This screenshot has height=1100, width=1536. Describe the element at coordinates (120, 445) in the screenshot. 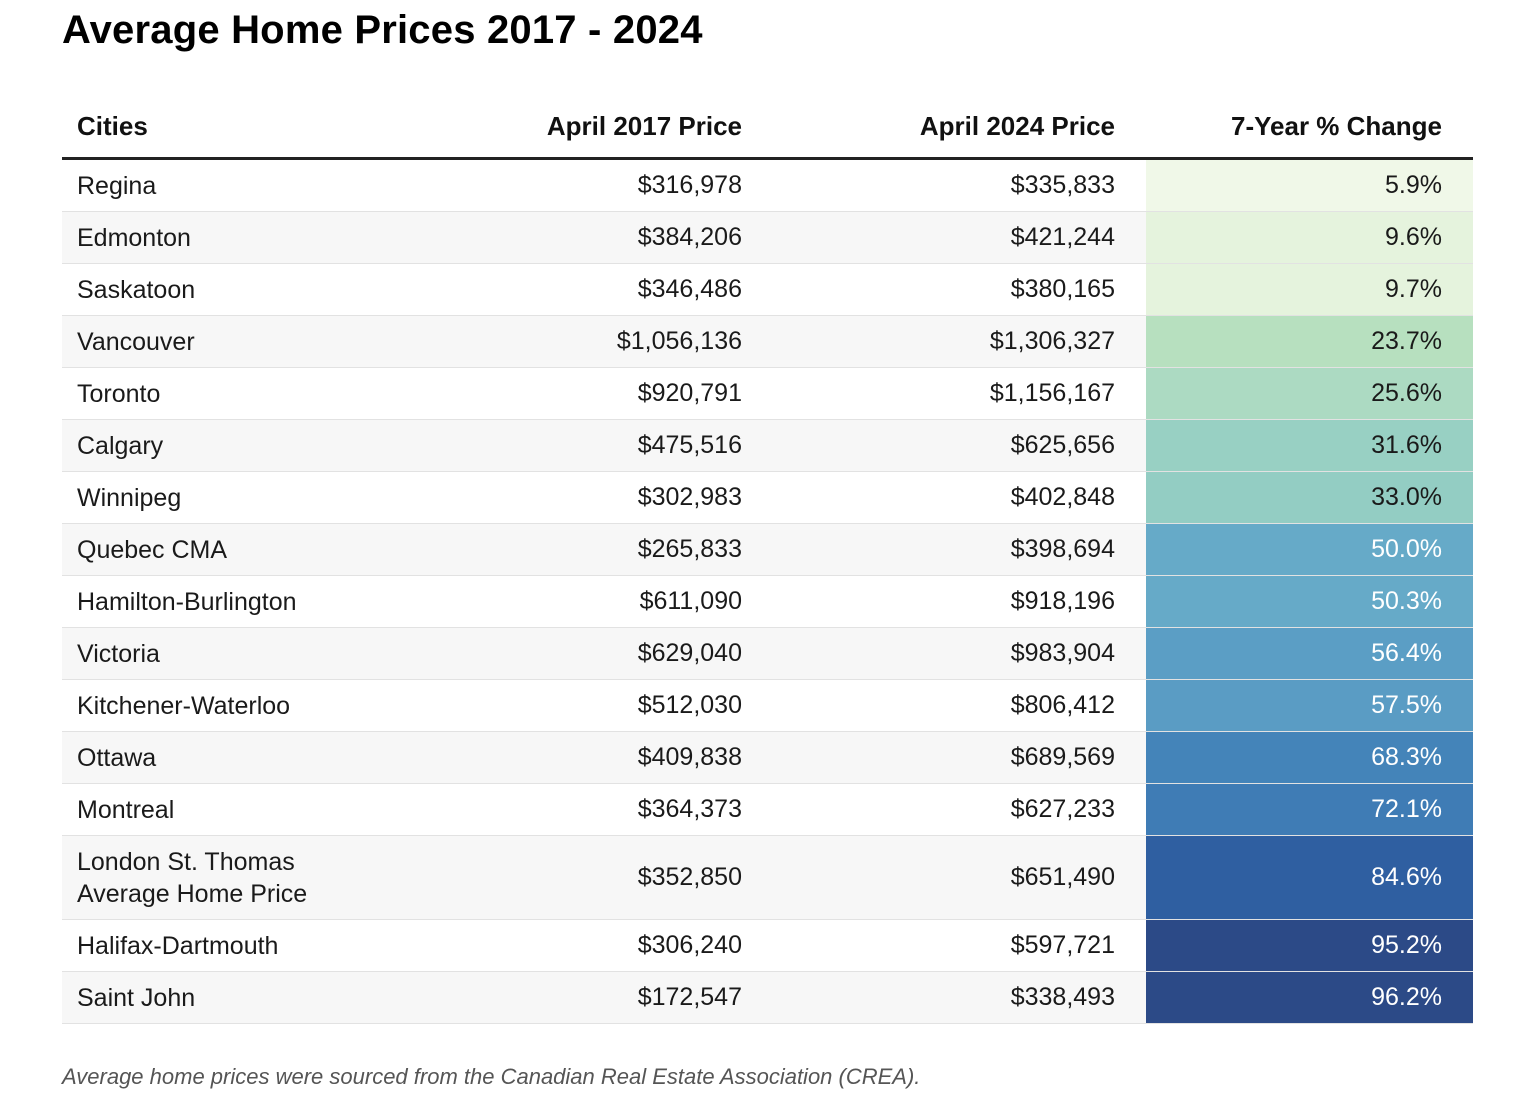

I see `city-cell: Calgary` at that location.